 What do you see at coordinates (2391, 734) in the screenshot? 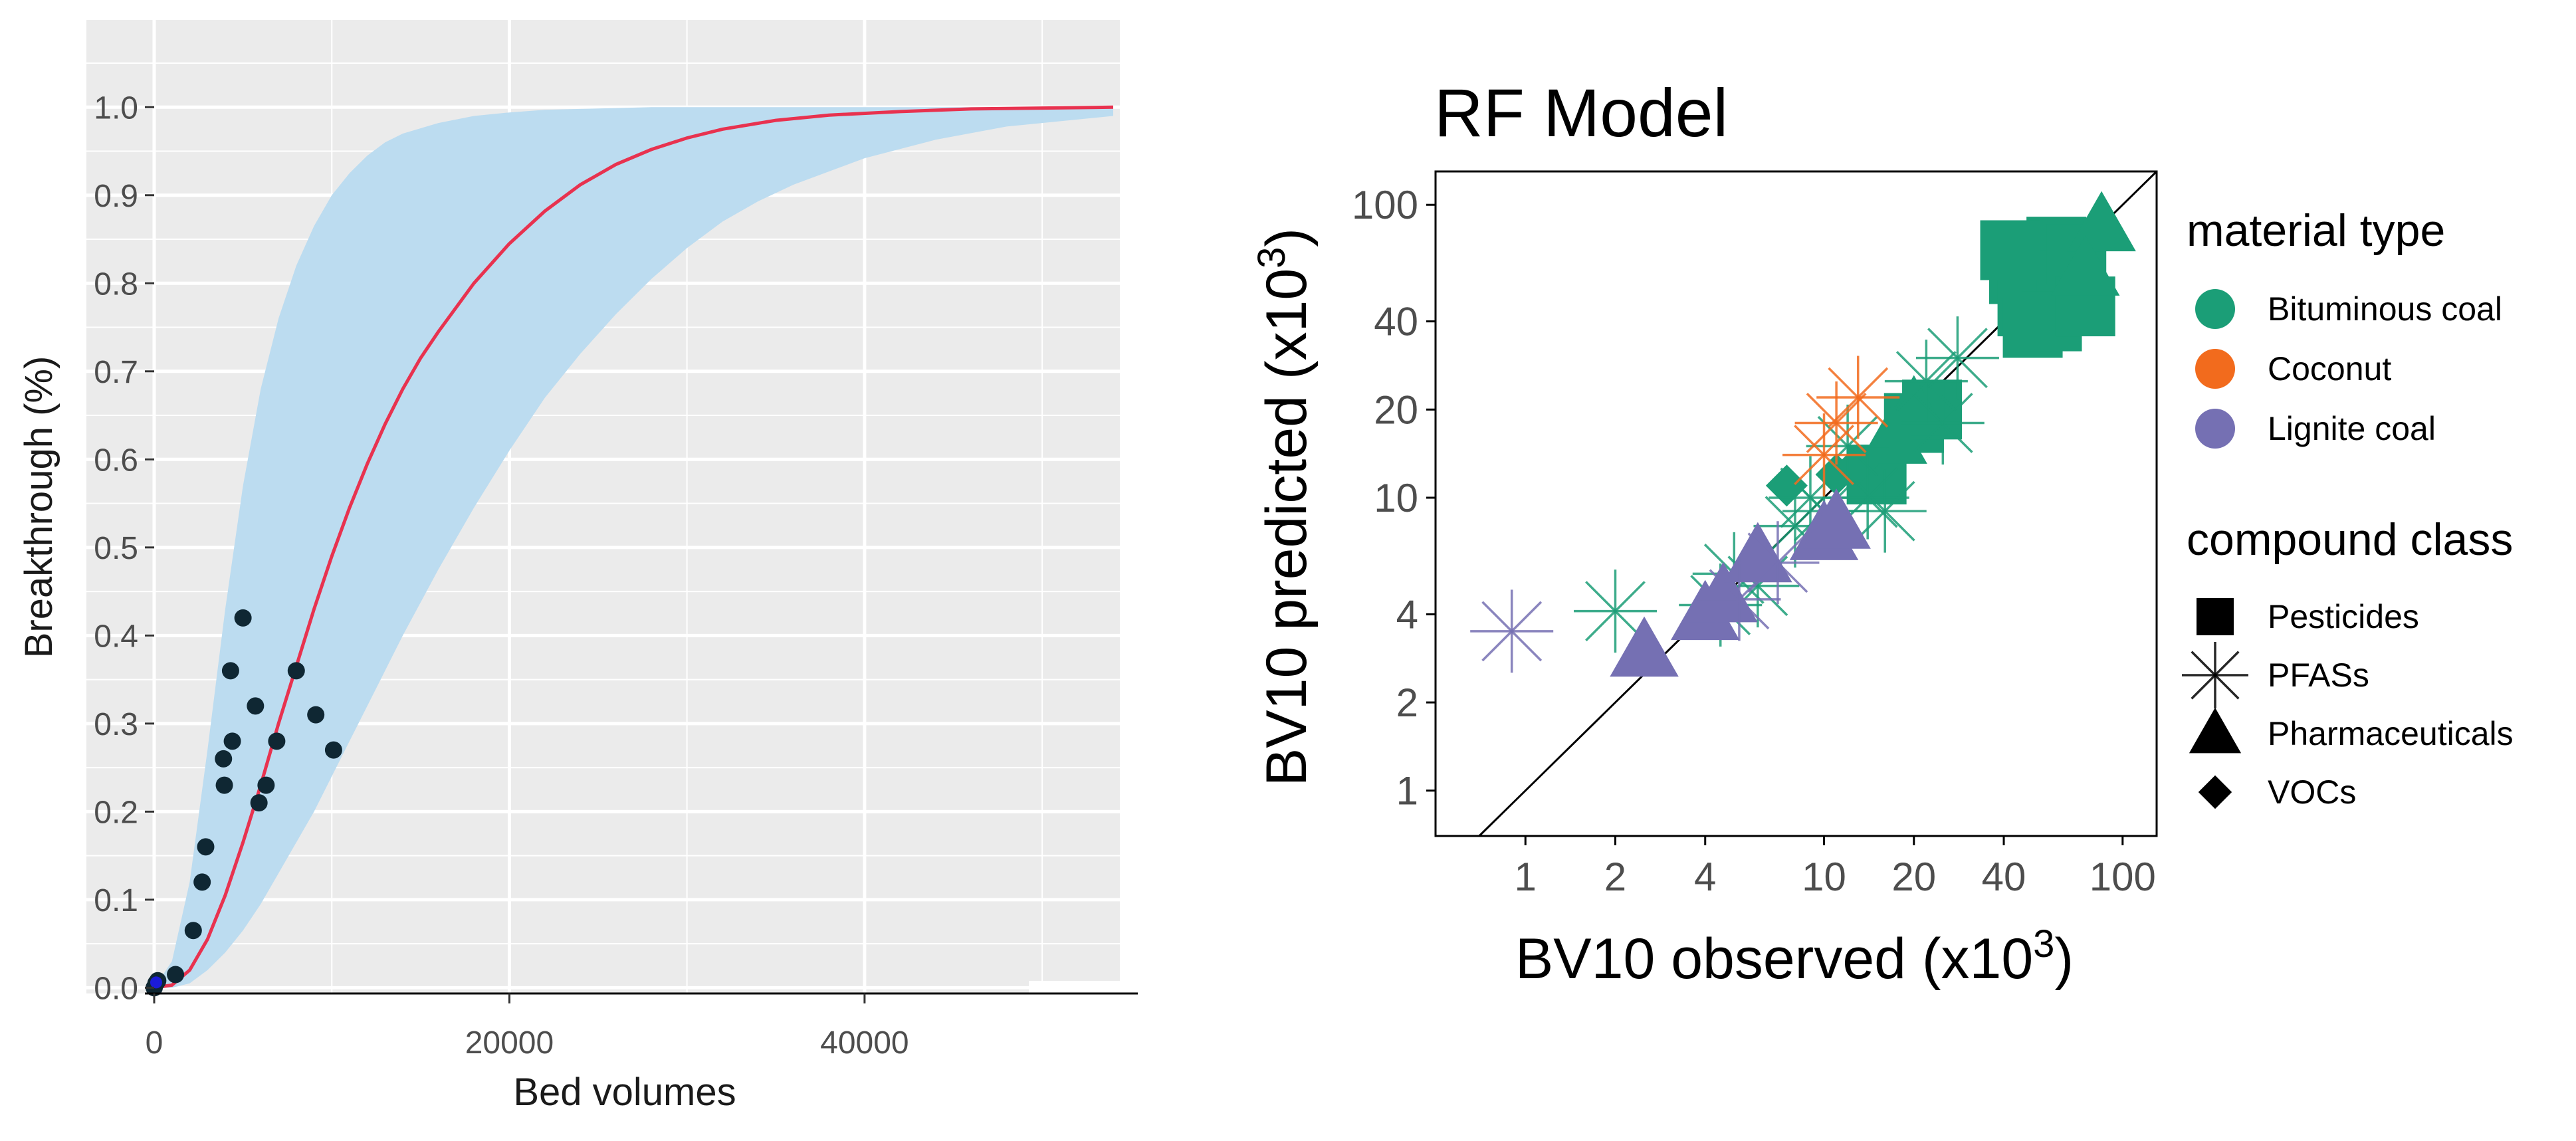
I see `legend-label: Pharmaceuticals` at bounding box center [2391, 734].